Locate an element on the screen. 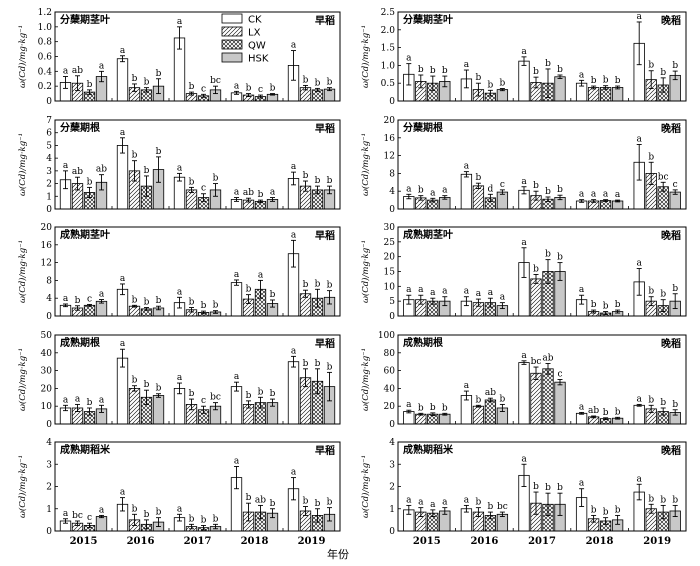  chart-10-title: 成熟期稻米 is located at coordinates (428, 449).